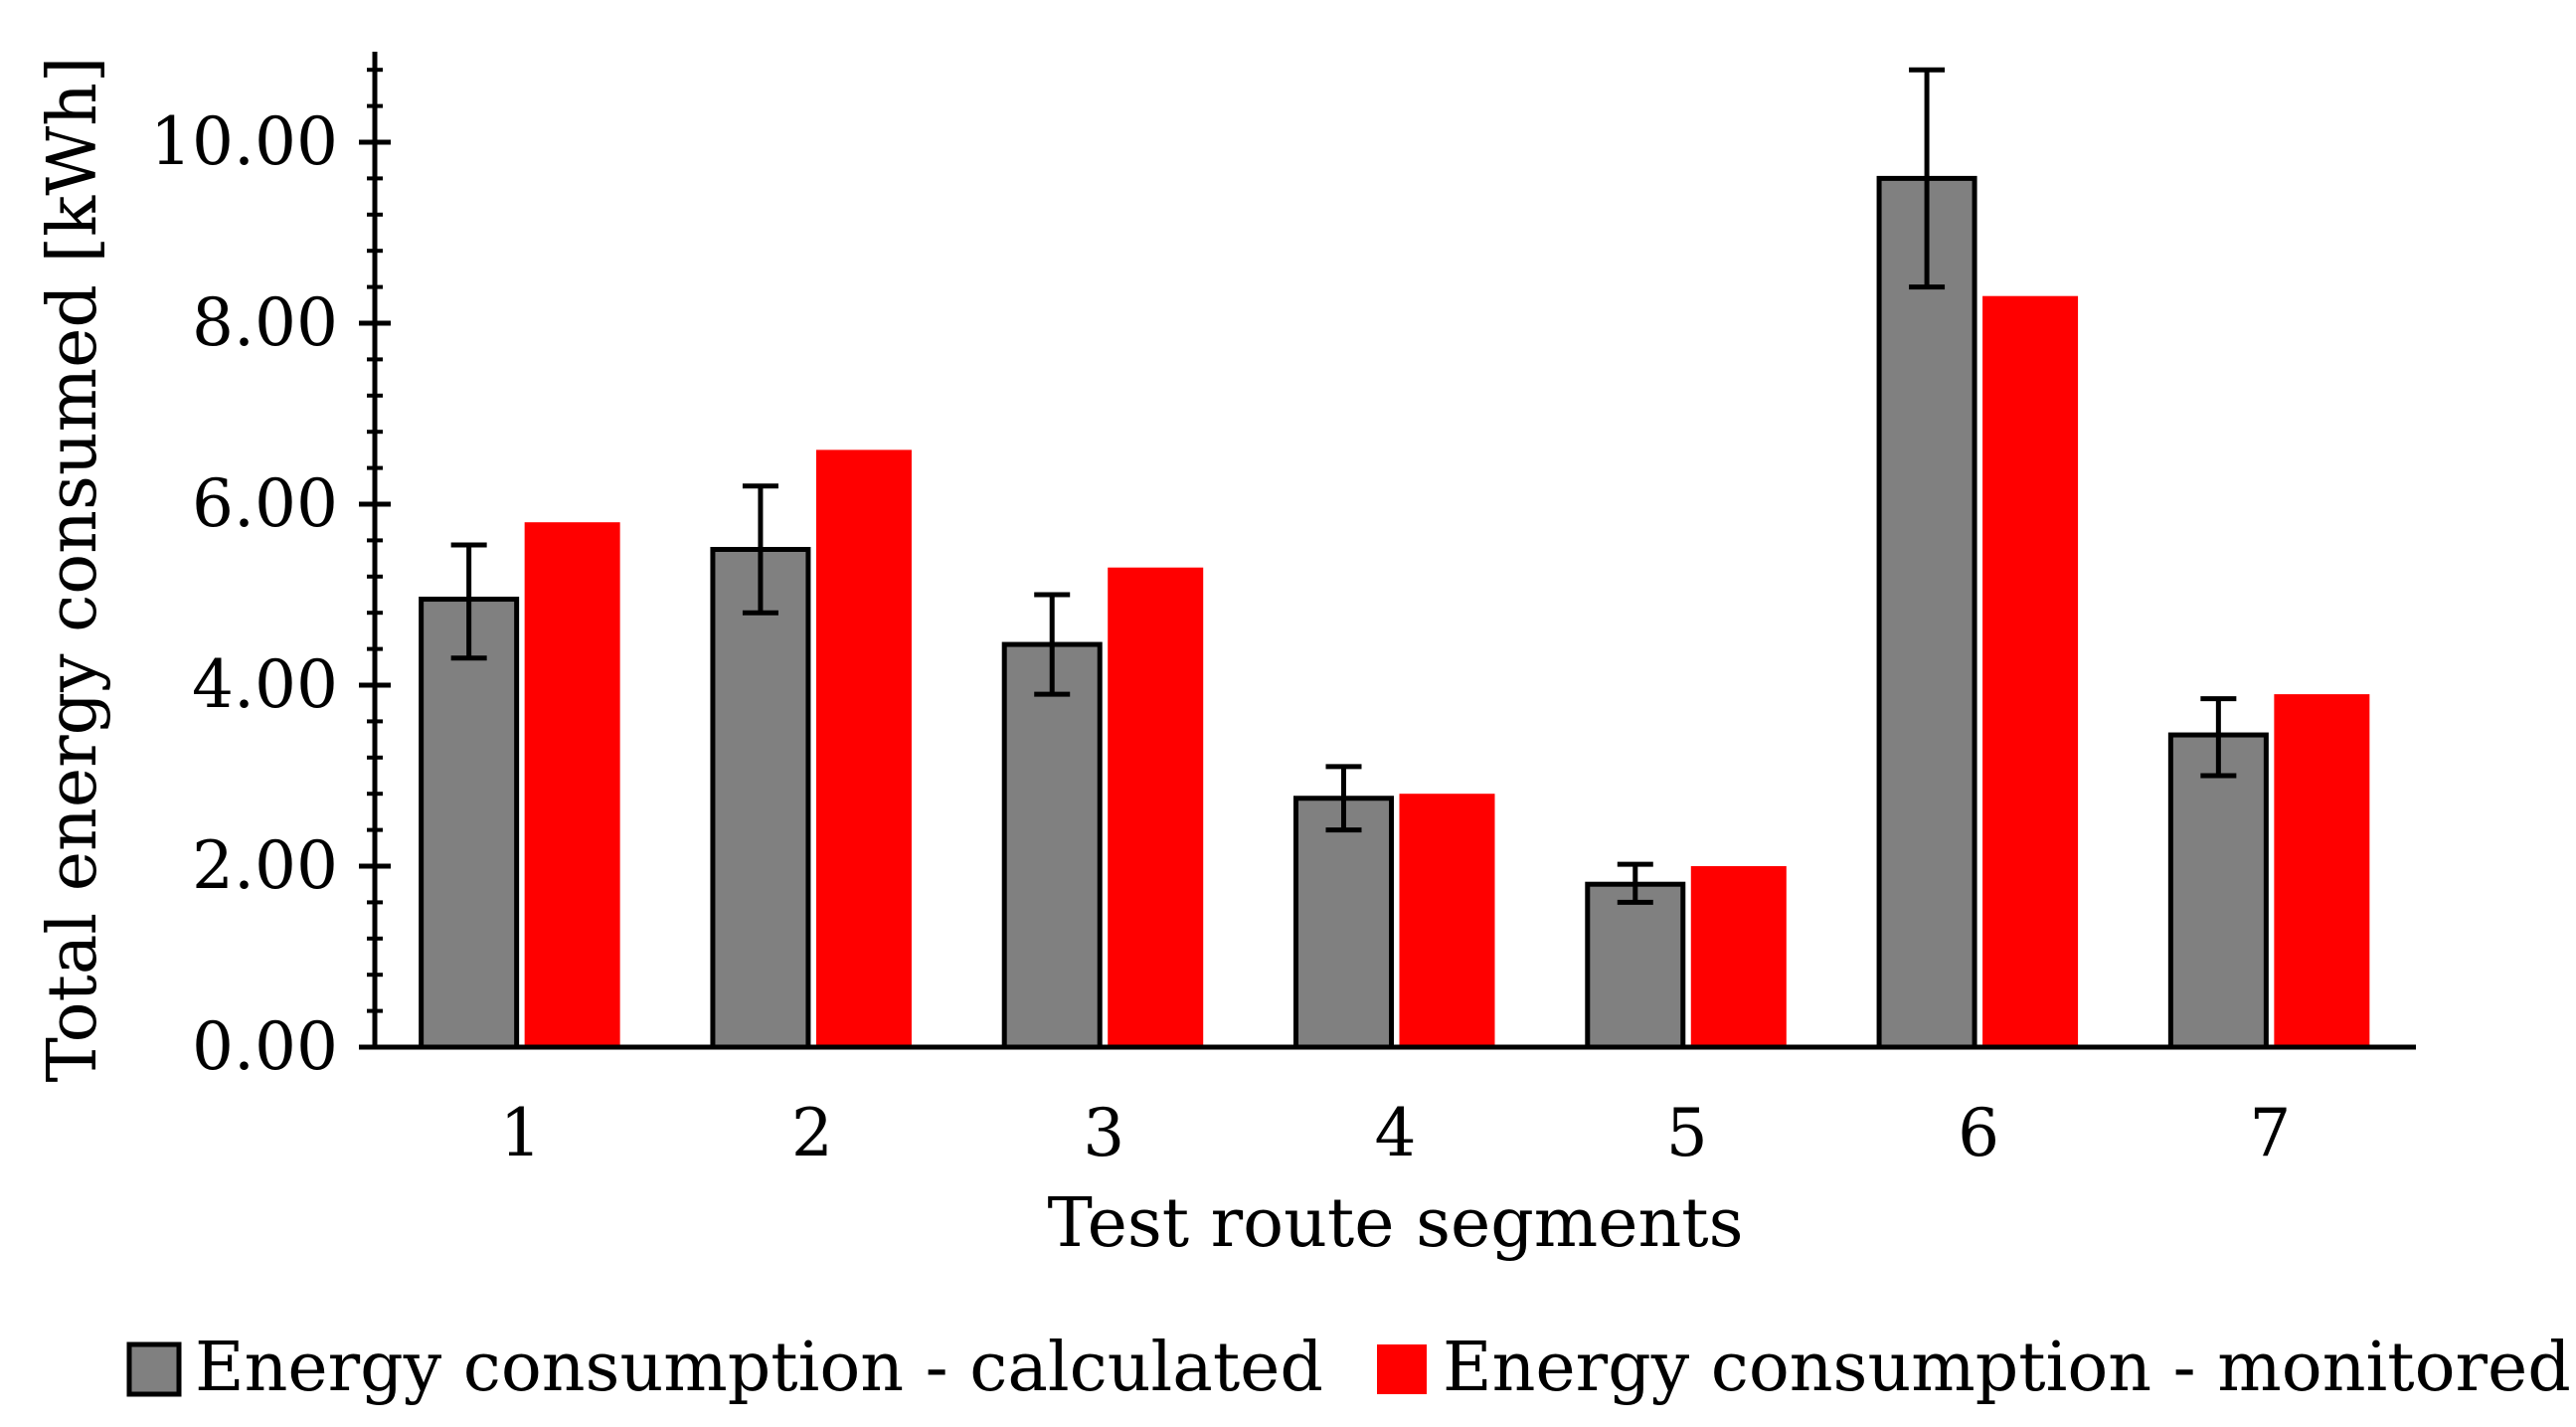 The image size is (2576, 1427). Describe the element at coordinates (1978, 1133) in the screenshot. I see `x-tick-label-6: 6` at that location.